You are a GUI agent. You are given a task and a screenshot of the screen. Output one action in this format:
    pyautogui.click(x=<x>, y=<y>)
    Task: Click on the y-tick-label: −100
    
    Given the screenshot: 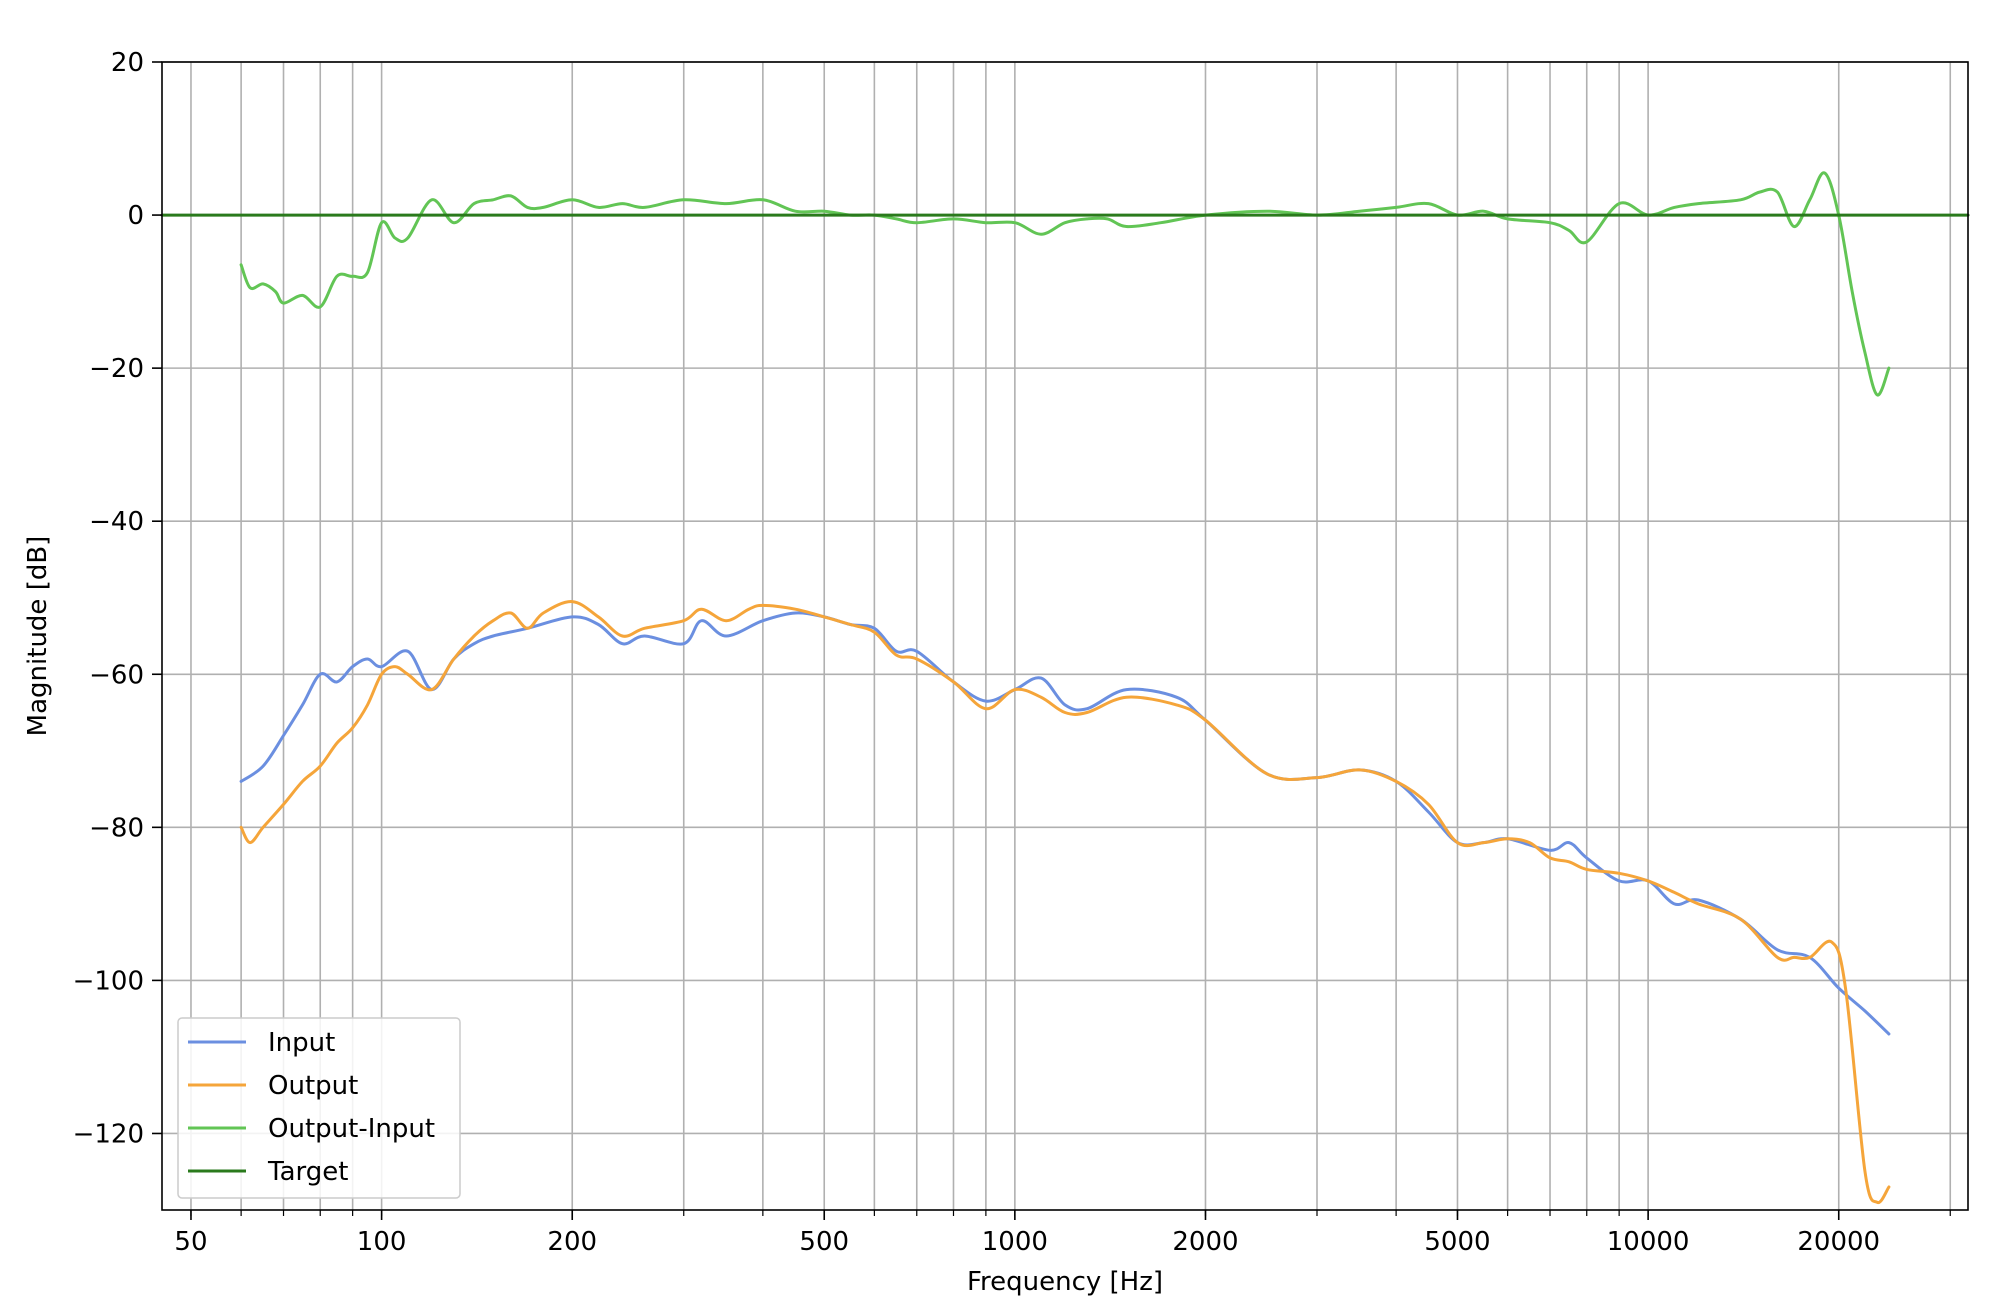 What is the action you would take?
    pyautogui.click(x=108, y=981)
    